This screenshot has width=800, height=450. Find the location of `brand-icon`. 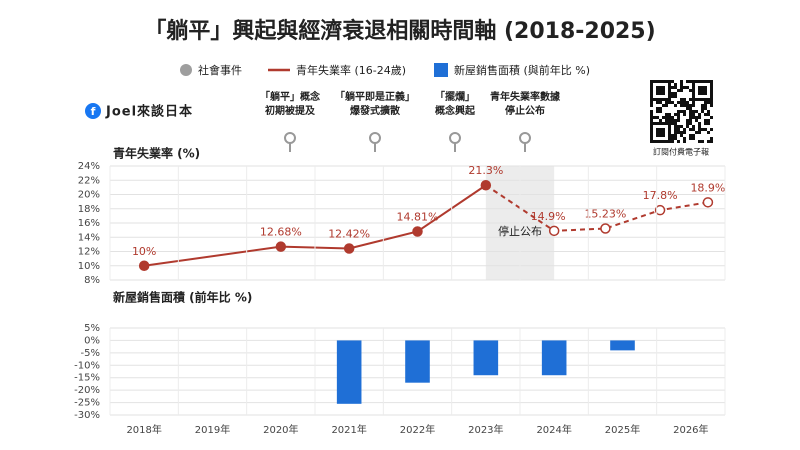

brand-icon is located at coordinates (93, 111).